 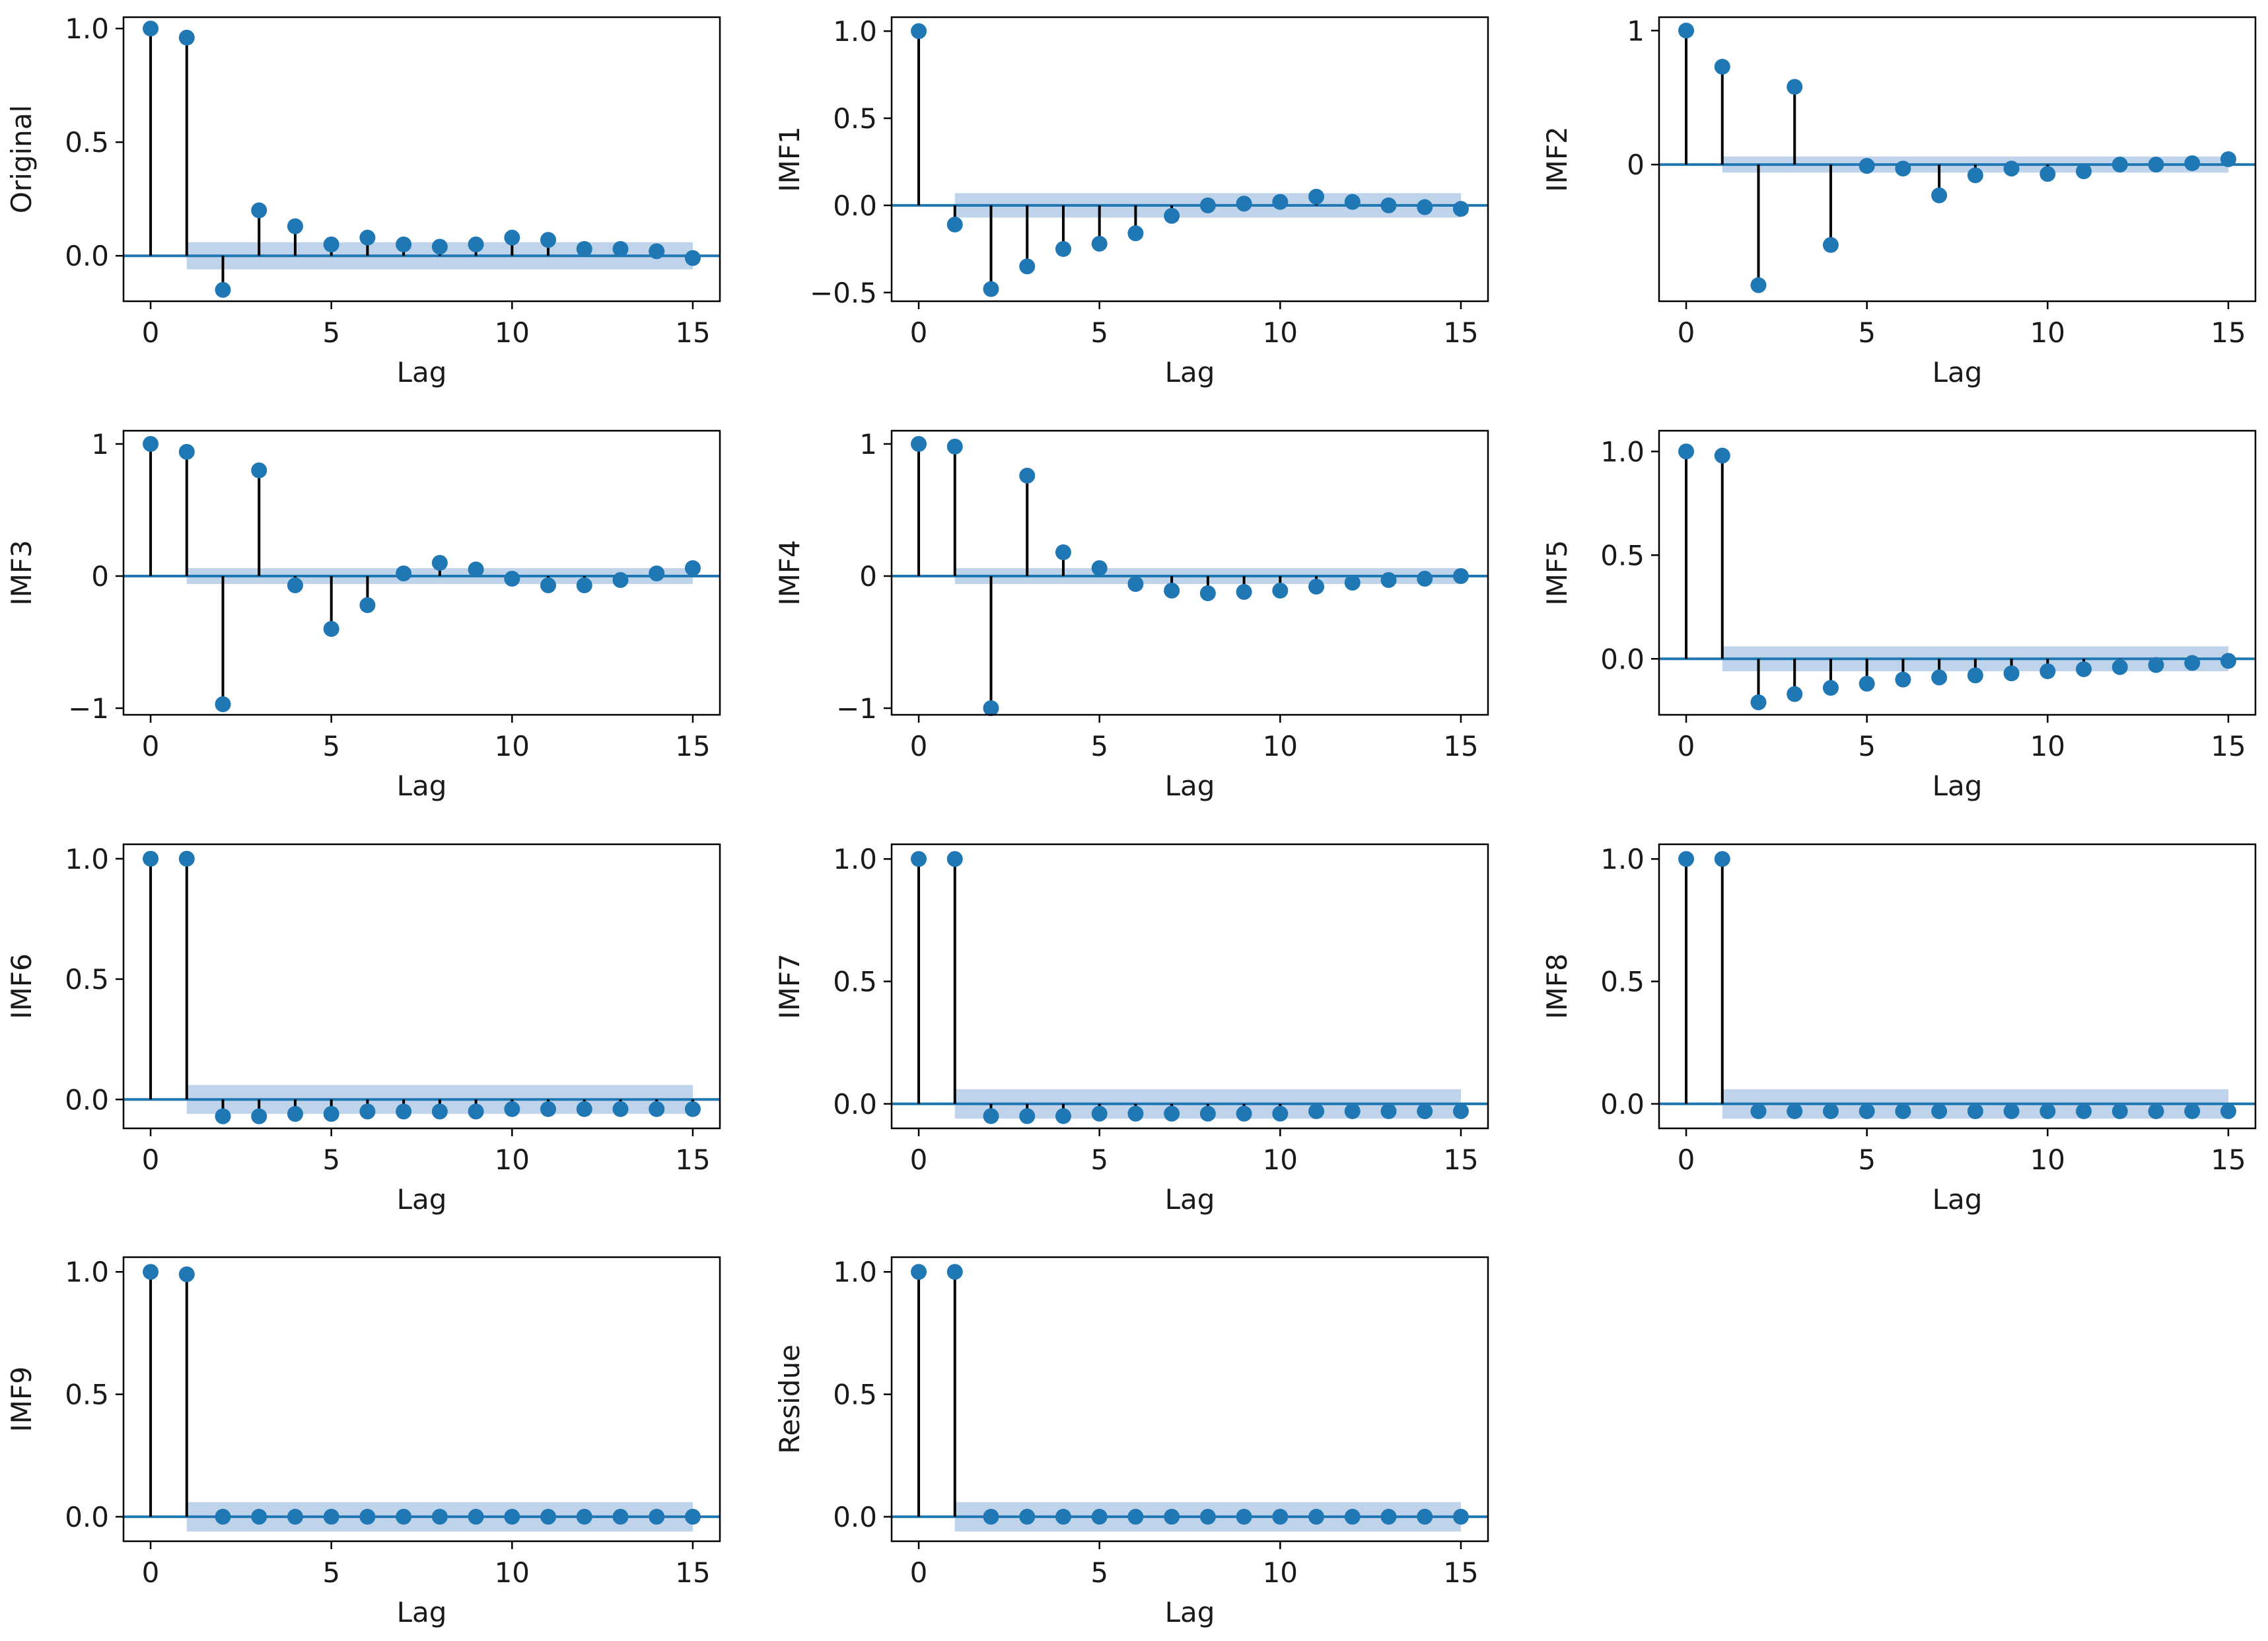 I want to click on y-axis-label: IMF7, so click(x=789, y=986).